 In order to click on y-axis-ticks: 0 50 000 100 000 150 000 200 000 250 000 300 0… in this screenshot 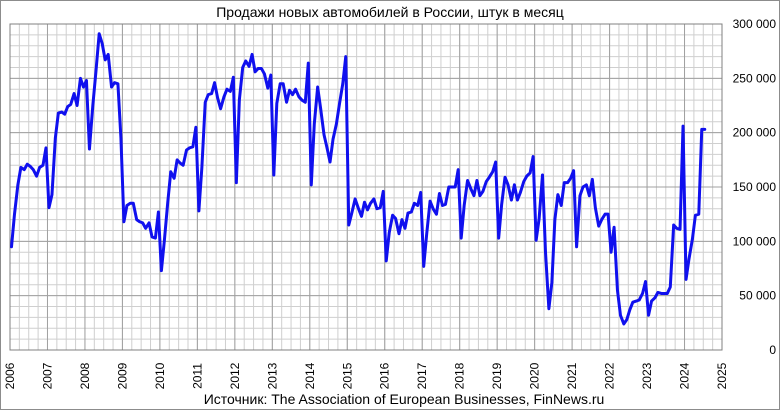, I will do `click(755, 187)`.